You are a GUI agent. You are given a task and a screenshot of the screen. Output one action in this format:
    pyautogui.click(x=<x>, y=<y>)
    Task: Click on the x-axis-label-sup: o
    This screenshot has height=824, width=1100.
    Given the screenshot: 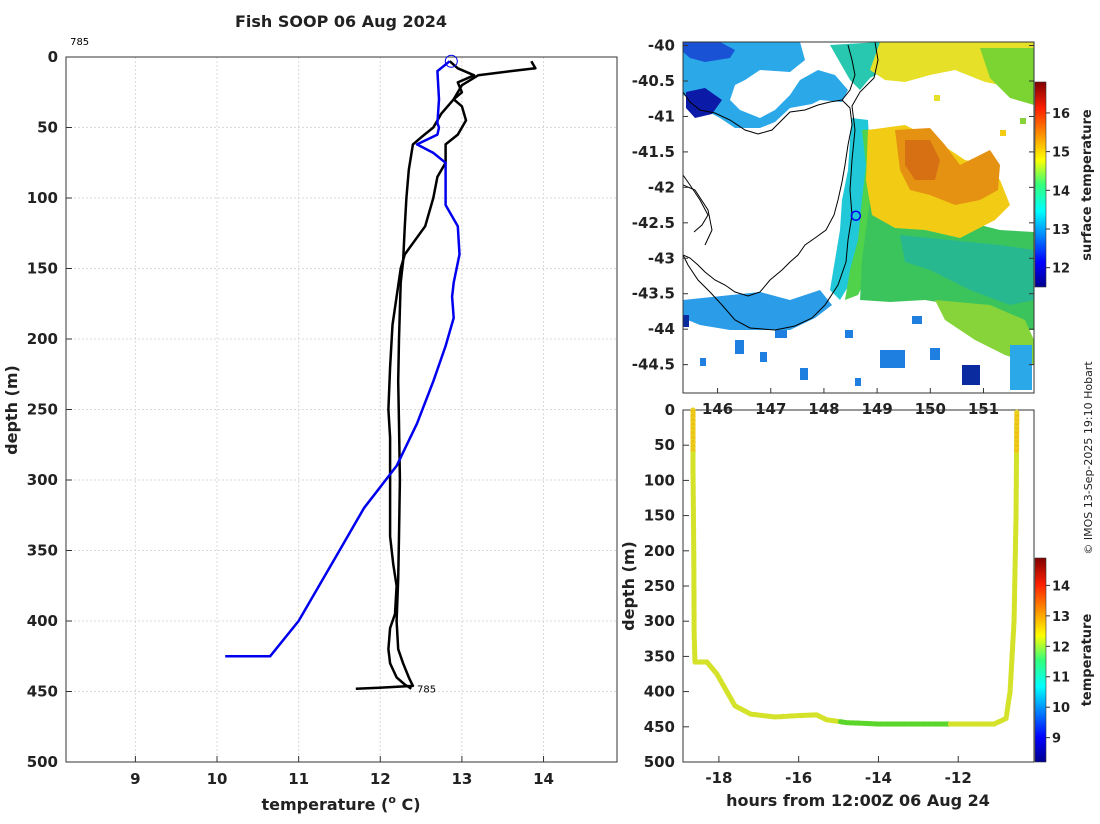 What is the action you would take?
    pyautogui.click(x=392, y=799)
    